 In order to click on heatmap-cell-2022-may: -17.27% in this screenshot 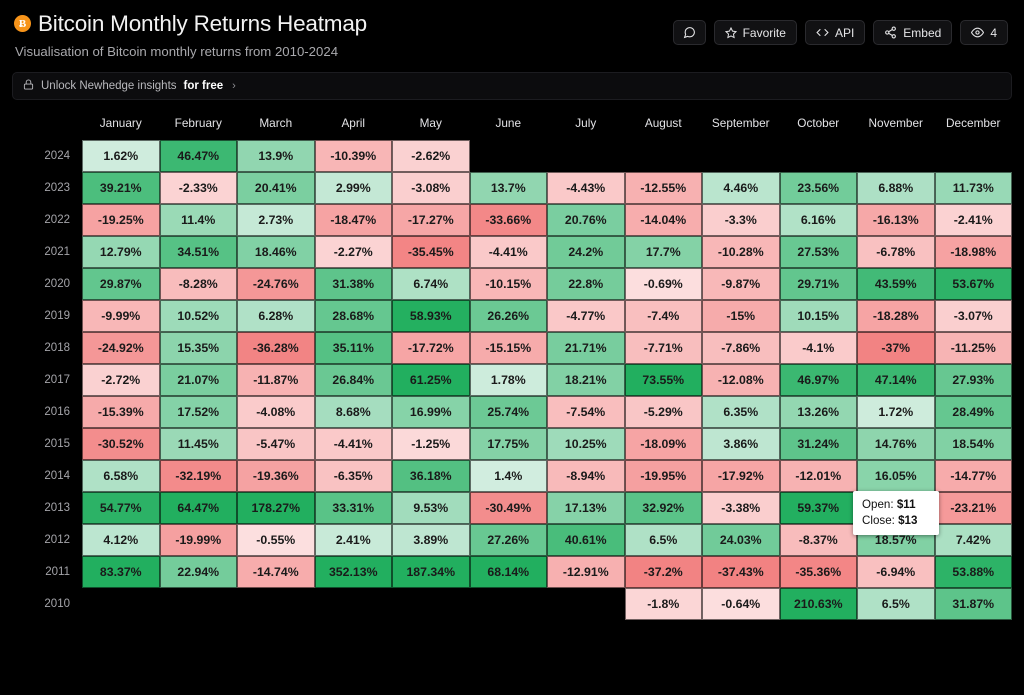, I will do `click(431, 220)`.